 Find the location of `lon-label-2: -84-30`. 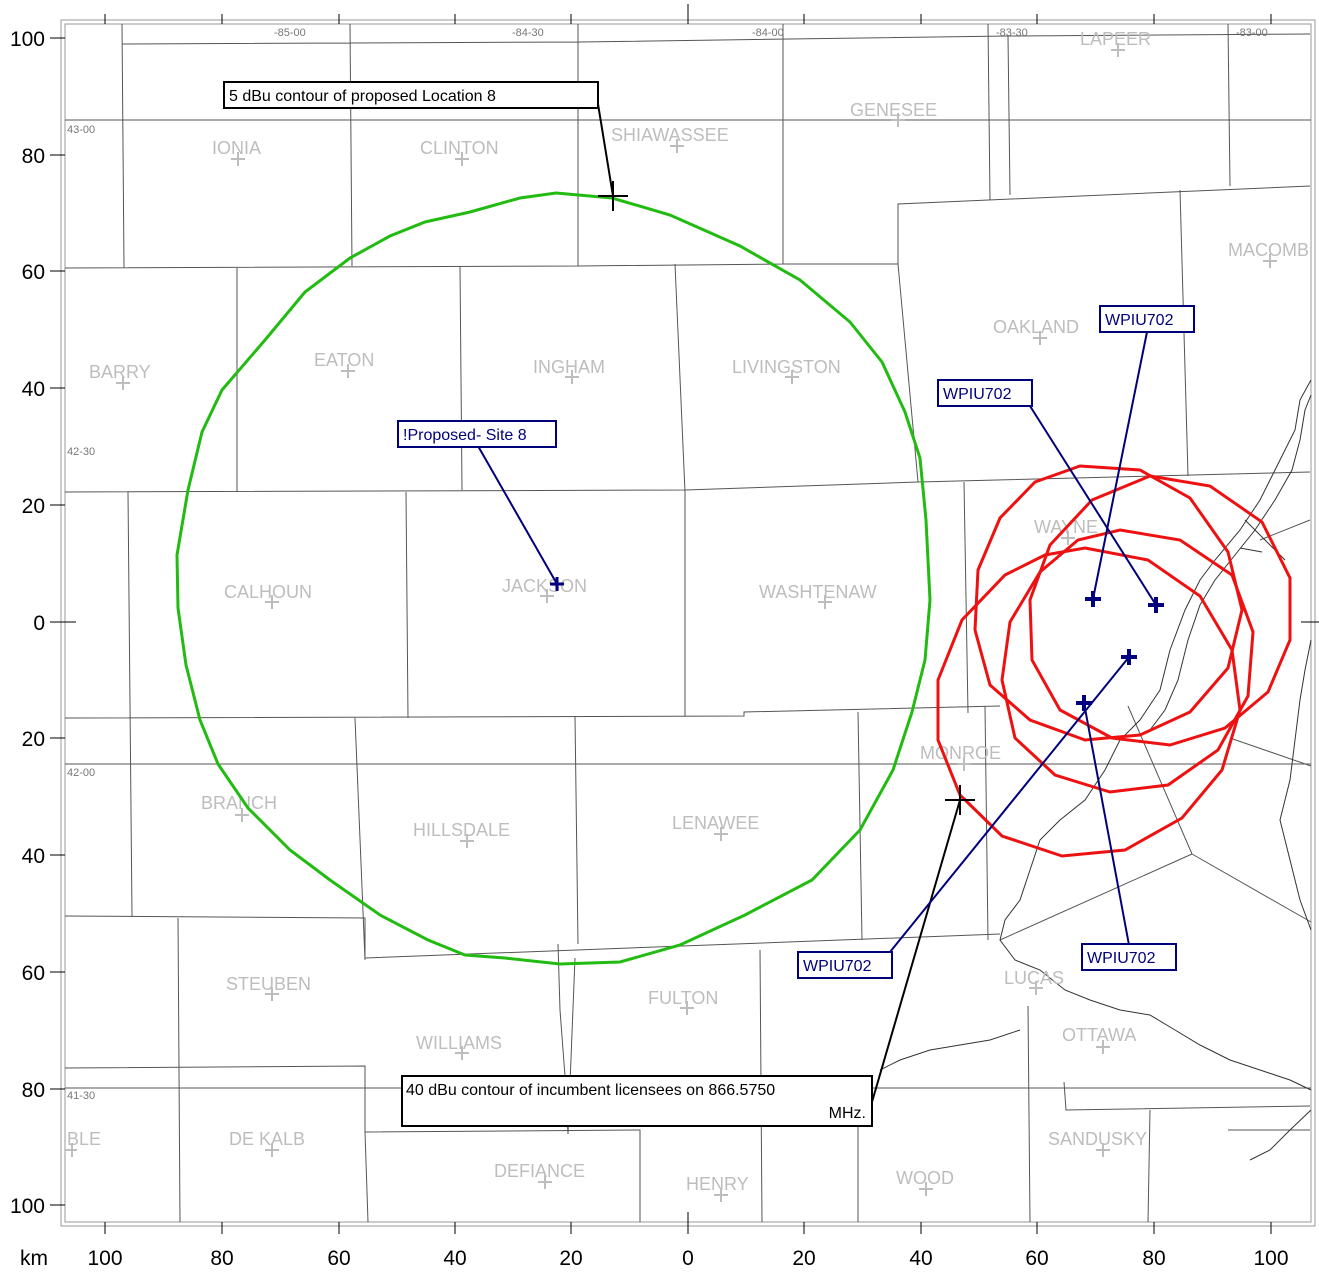

lon-label-2: -84-30 is located at coordinates (528, 33).